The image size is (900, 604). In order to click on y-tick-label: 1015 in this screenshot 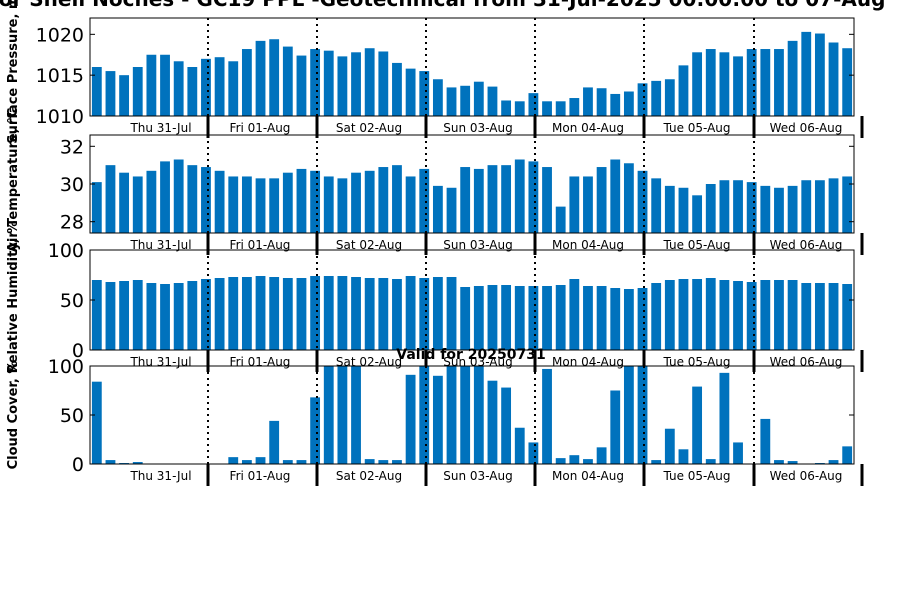, I will do `click(60, 76)`.